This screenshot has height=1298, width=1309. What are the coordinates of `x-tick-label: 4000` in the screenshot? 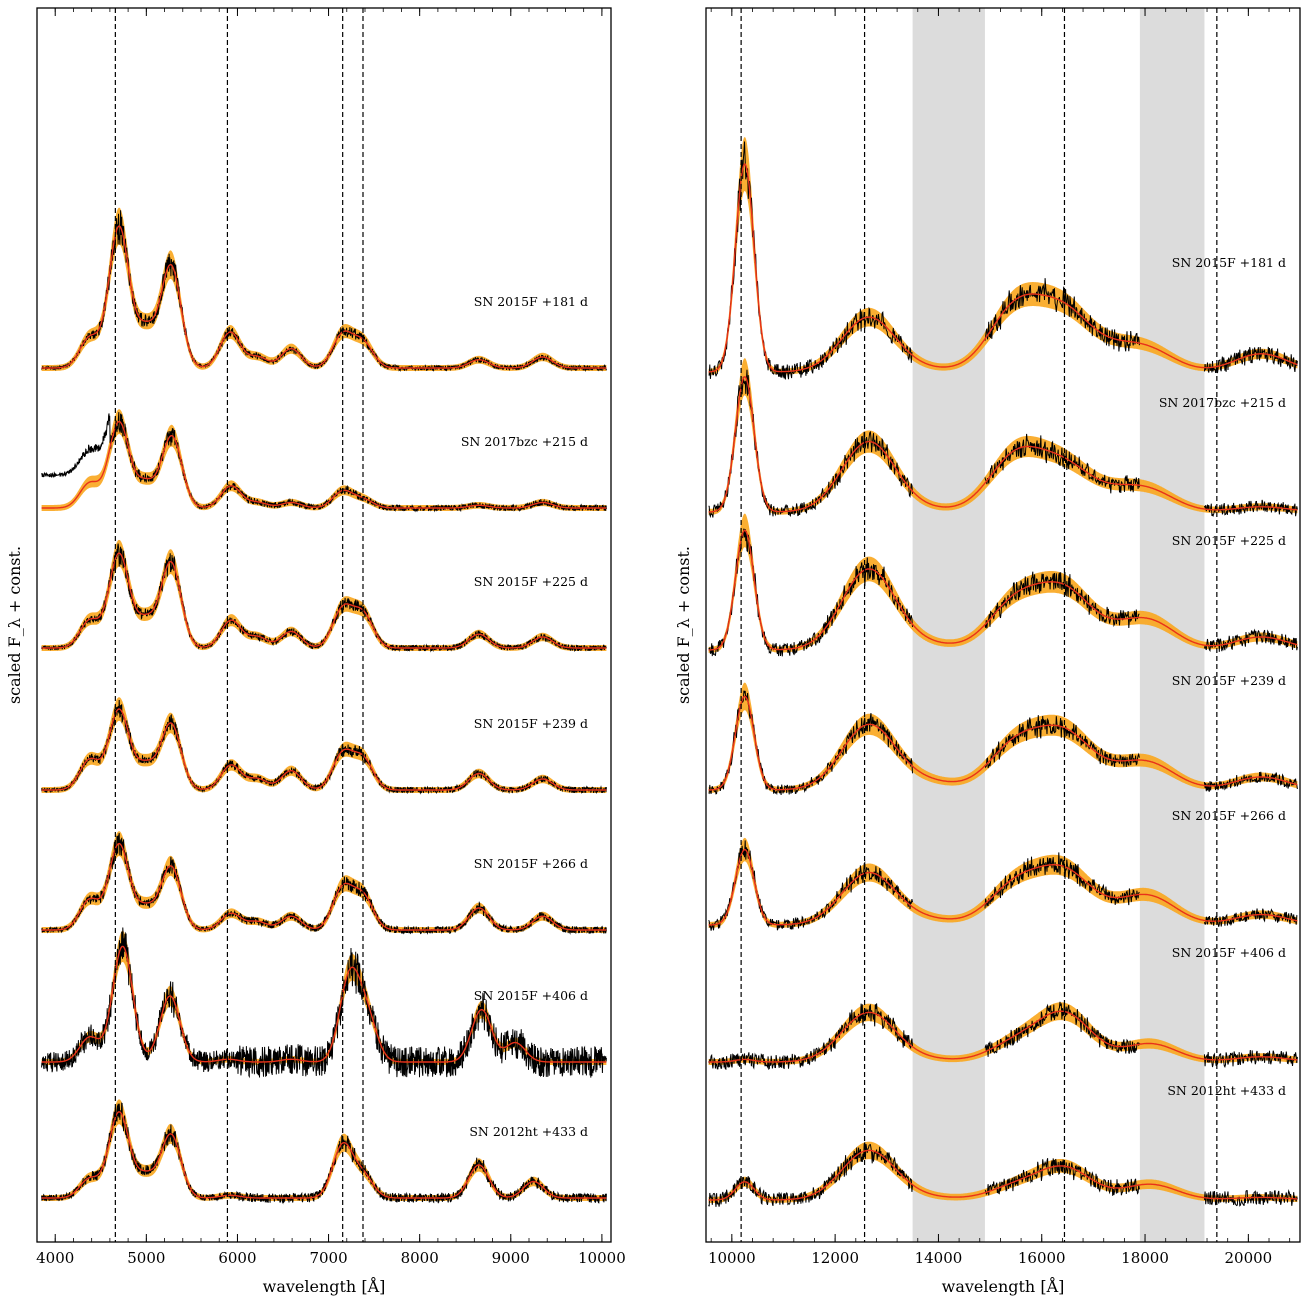 It's located at (55, 1258).